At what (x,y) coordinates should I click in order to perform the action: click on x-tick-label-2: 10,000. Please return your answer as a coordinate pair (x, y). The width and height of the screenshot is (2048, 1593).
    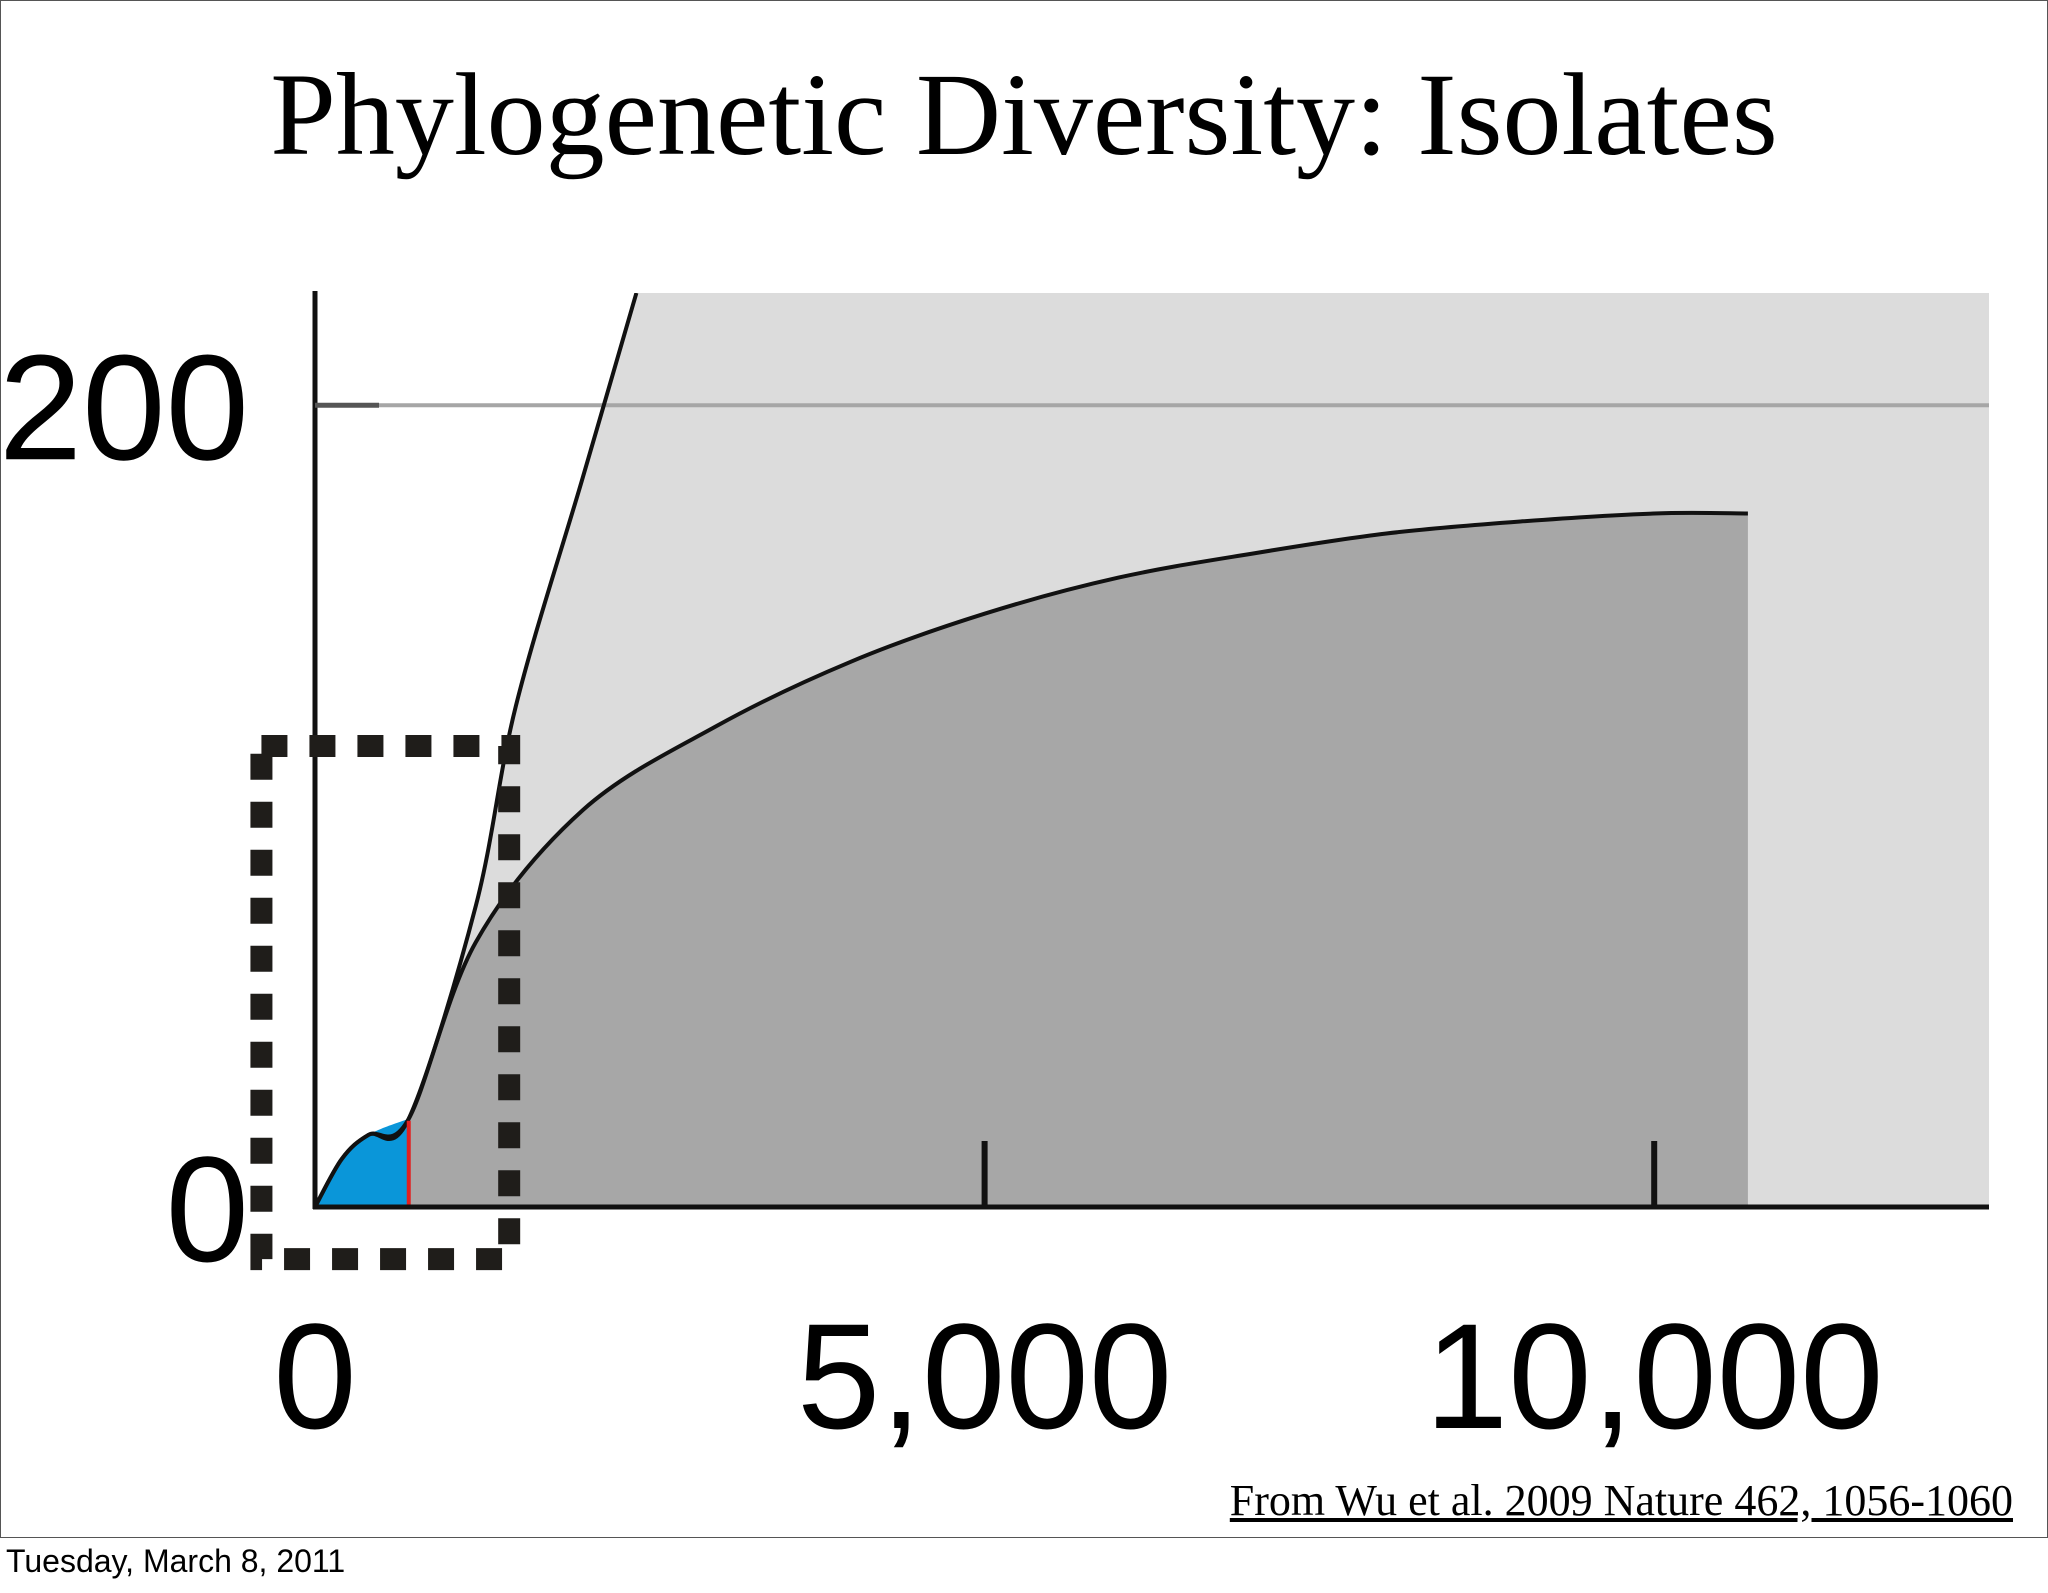
    Looking at the image, I should click on (1654, 1376).